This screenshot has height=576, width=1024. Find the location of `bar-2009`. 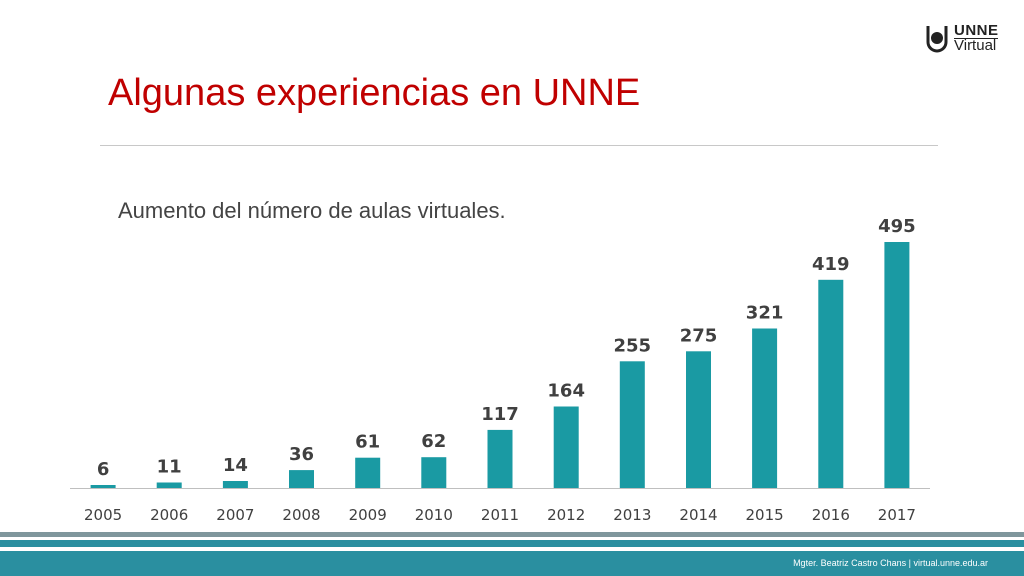

bar-2009 is located at coordinates (368, 472).